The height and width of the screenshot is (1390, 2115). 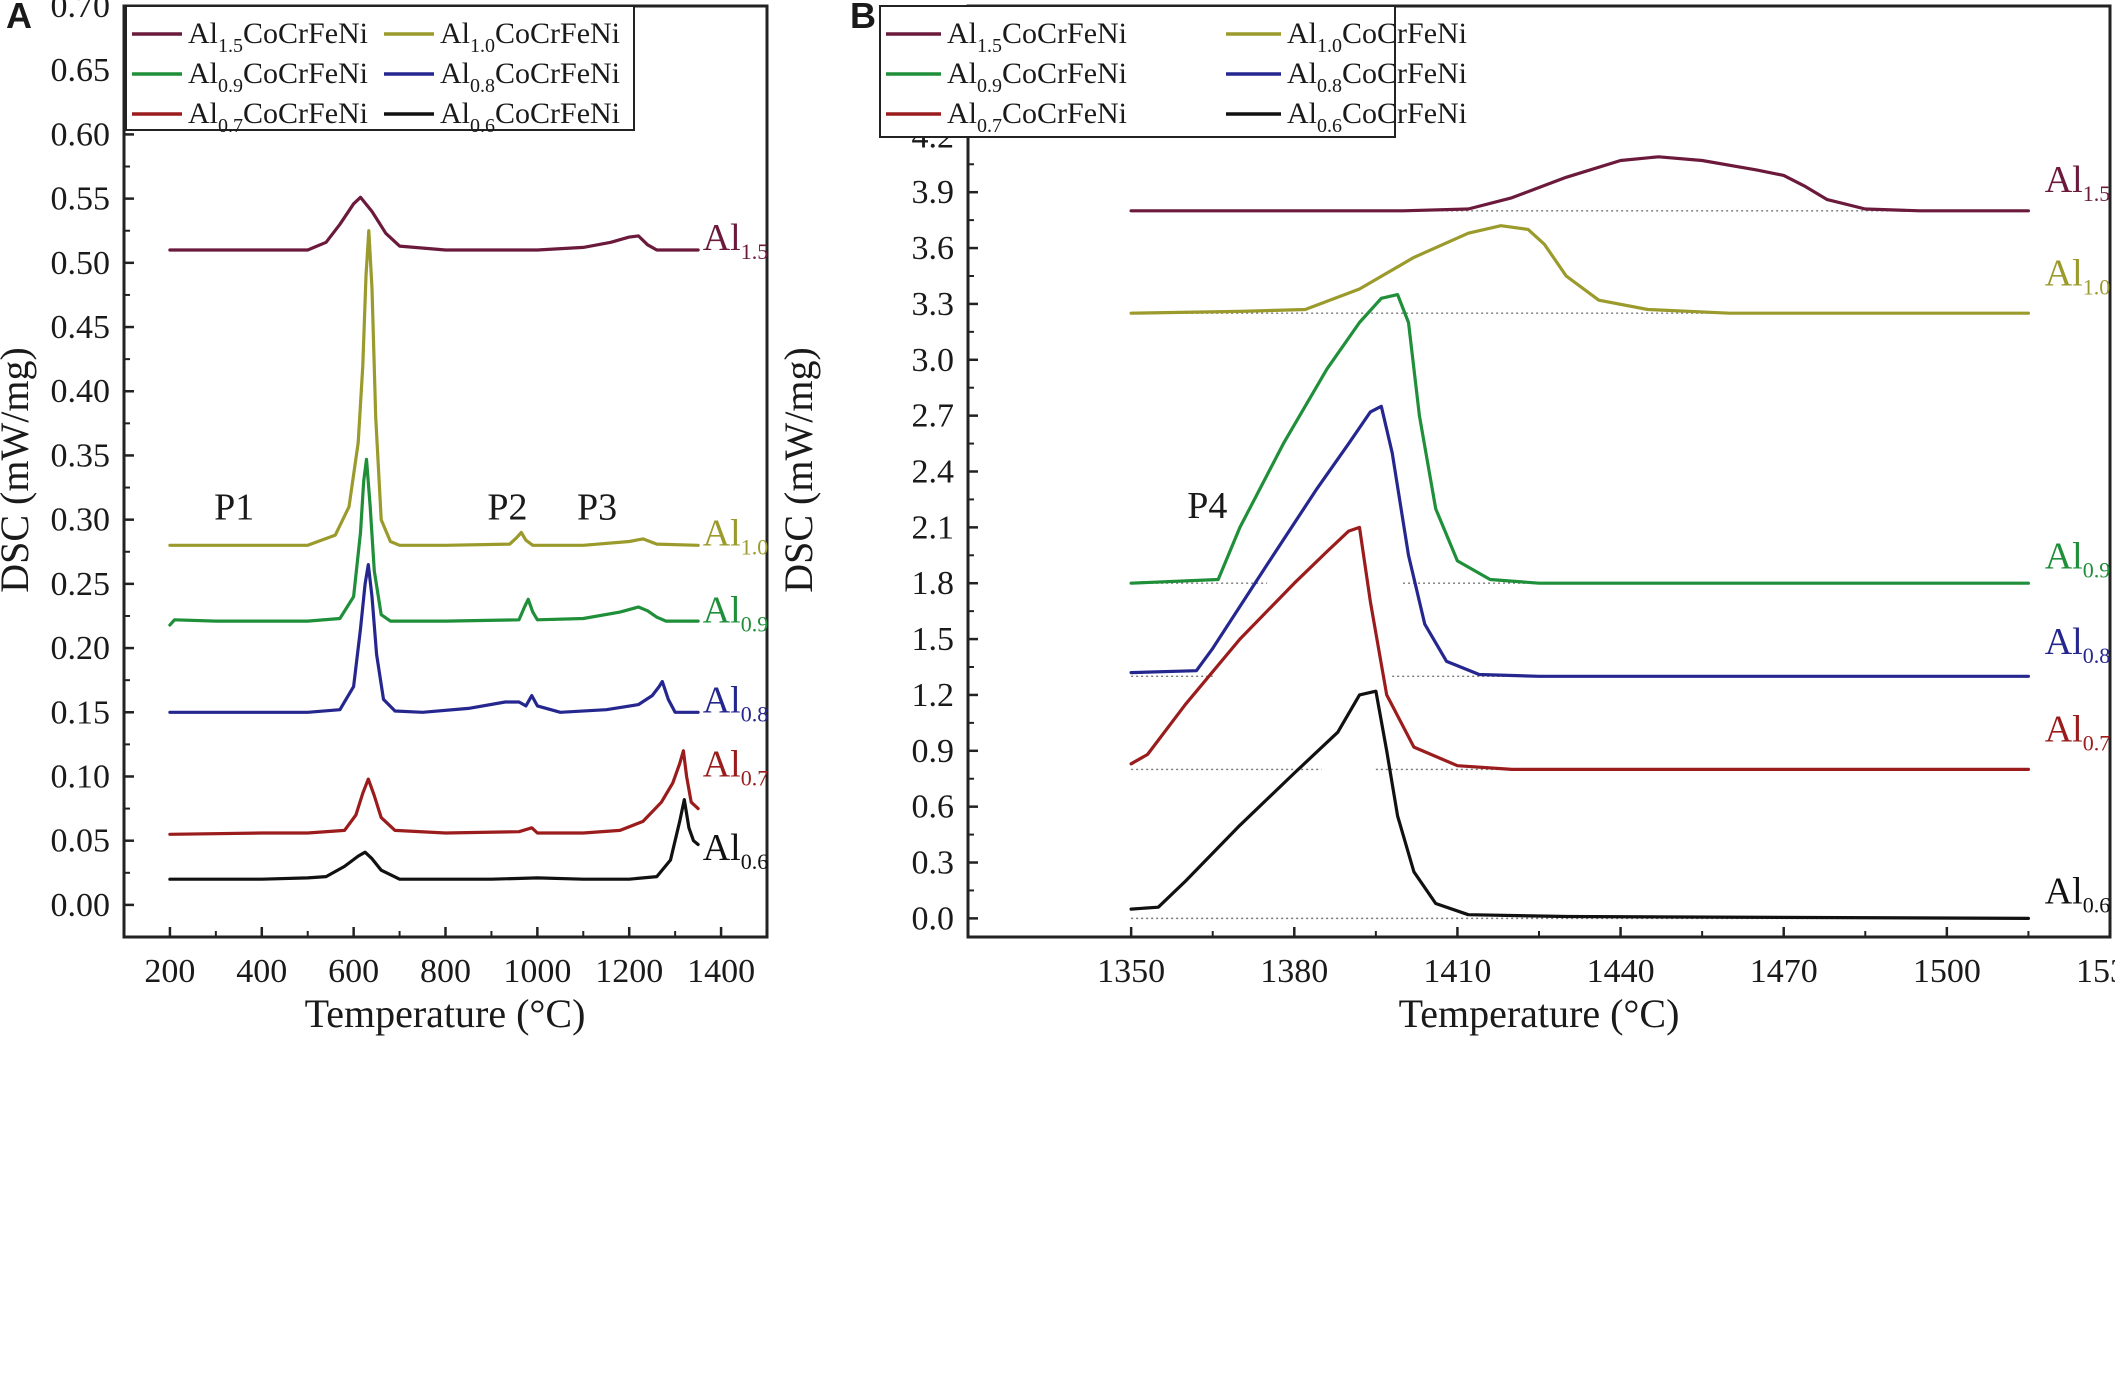 I want to click on y-tick-label: 3.0, so click(x=933, y=360).